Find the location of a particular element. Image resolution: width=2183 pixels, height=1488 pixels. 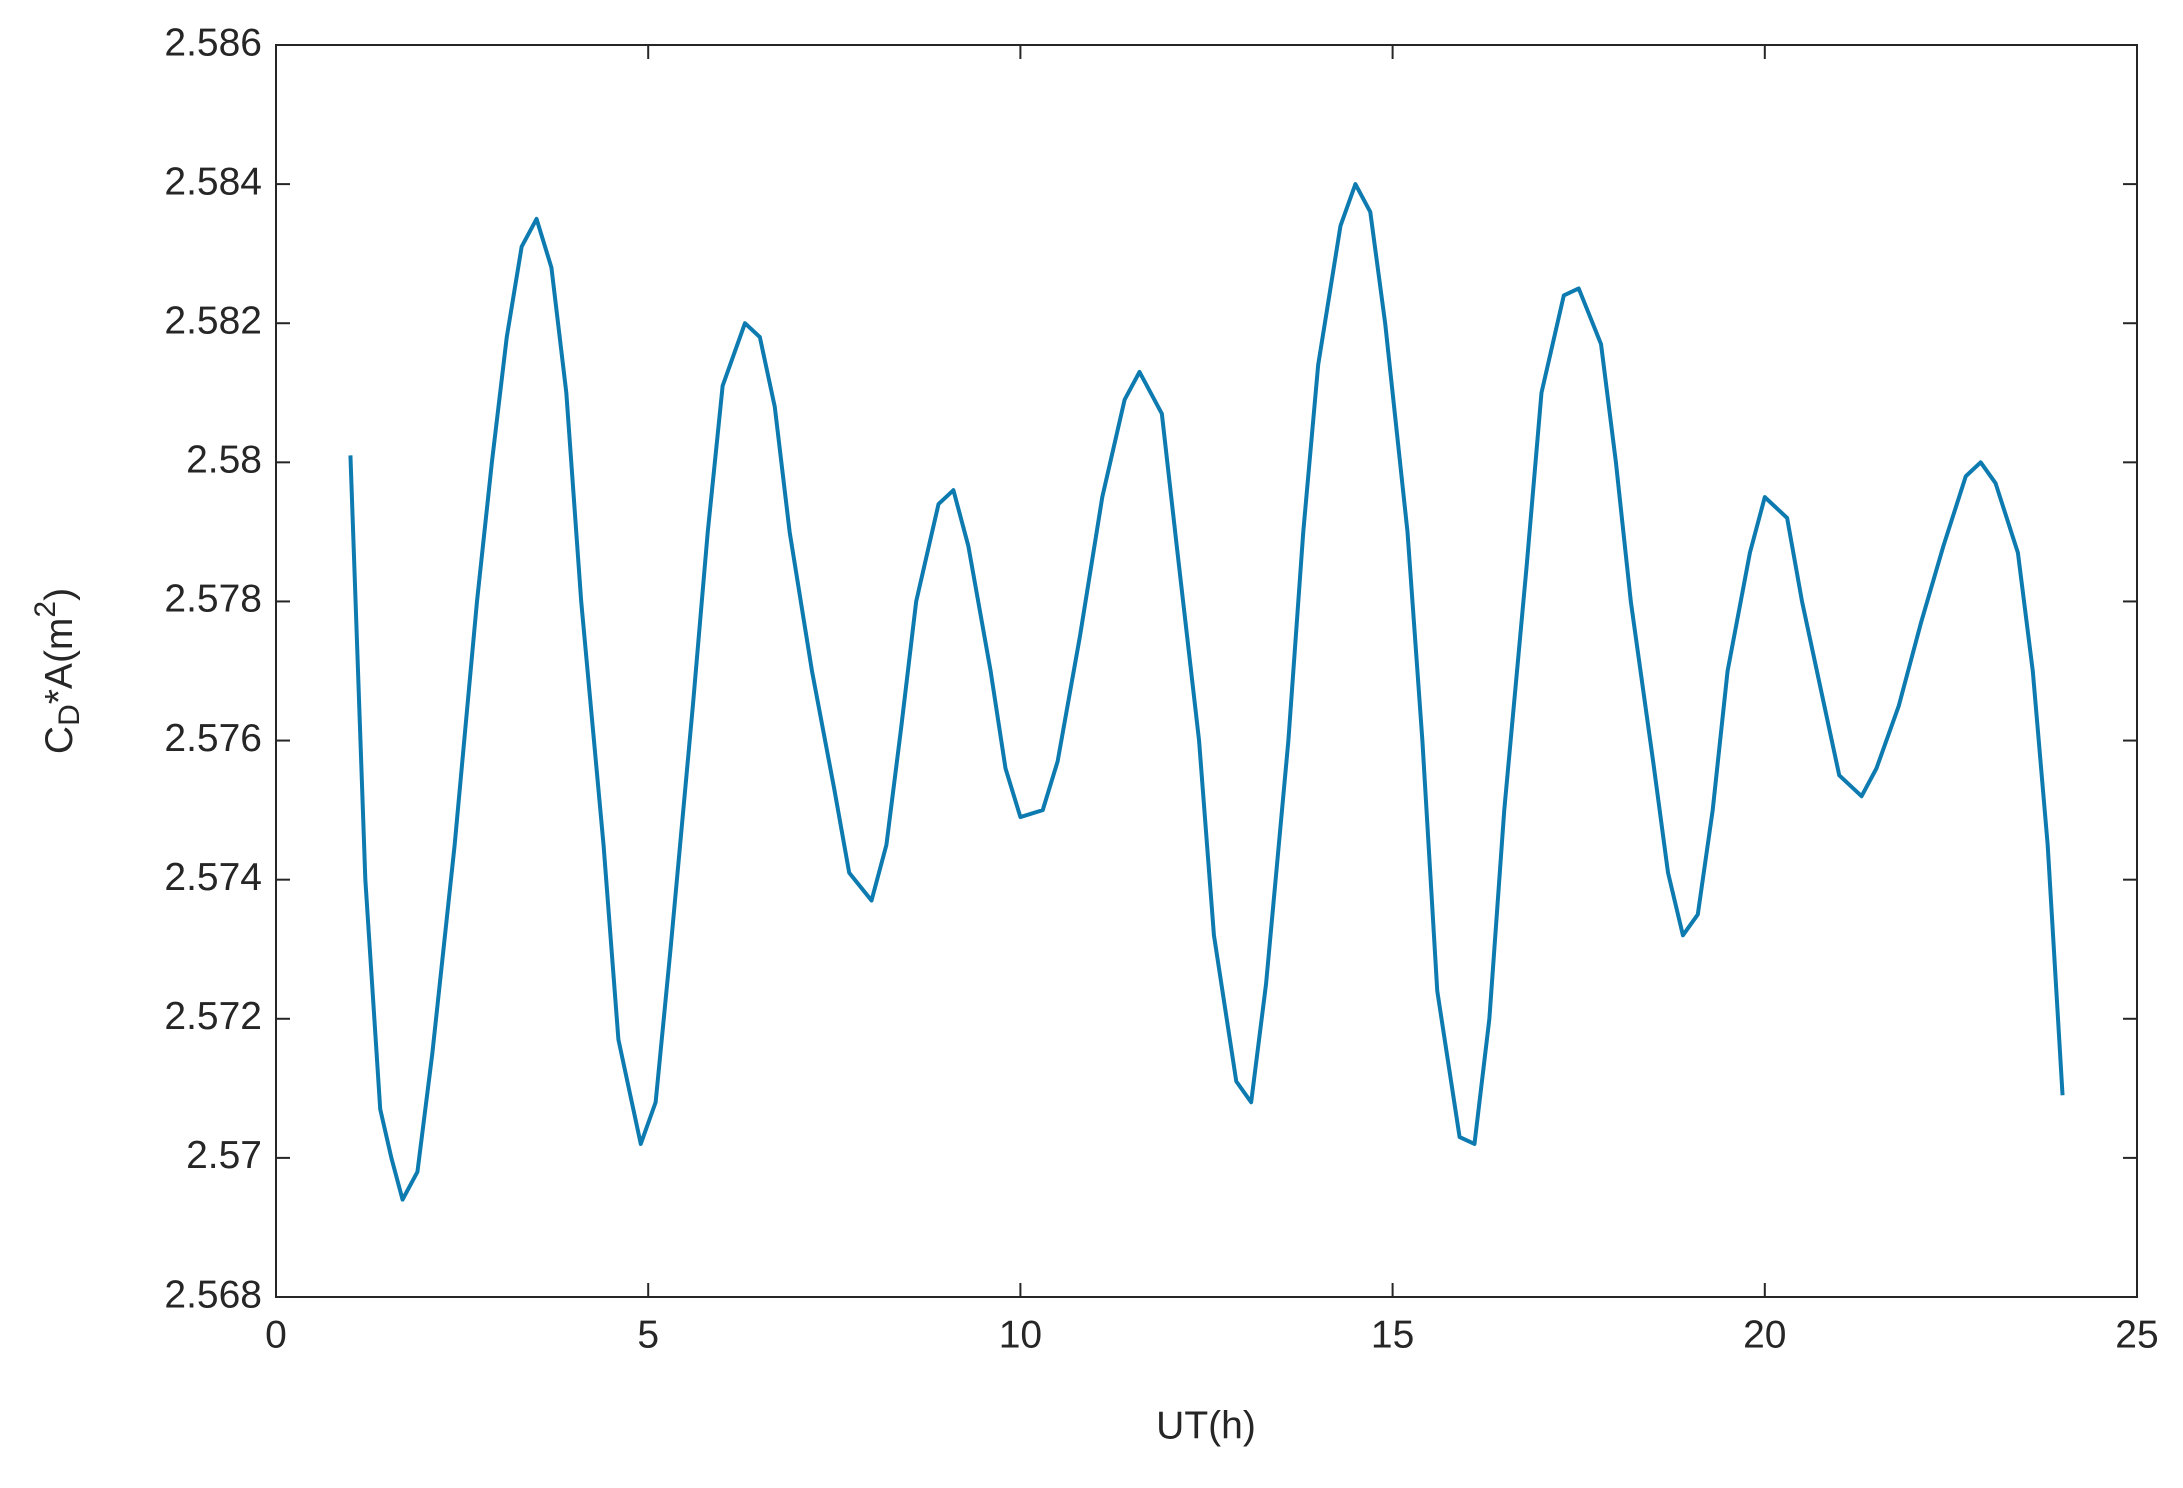

x-tick-label: 0 is located at coordinates (276, 1334).